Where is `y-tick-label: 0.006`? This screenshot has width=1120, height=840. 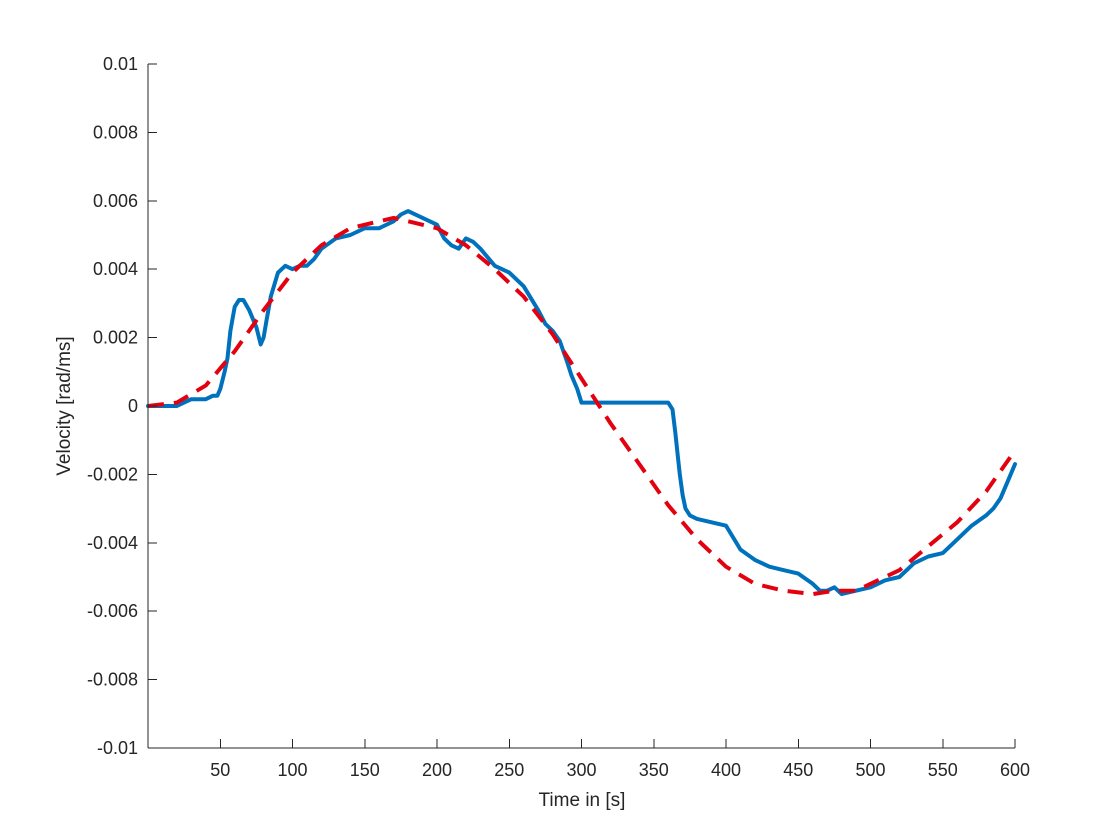 y-tick-label: 0.006 is located at coordinates (115, 201).